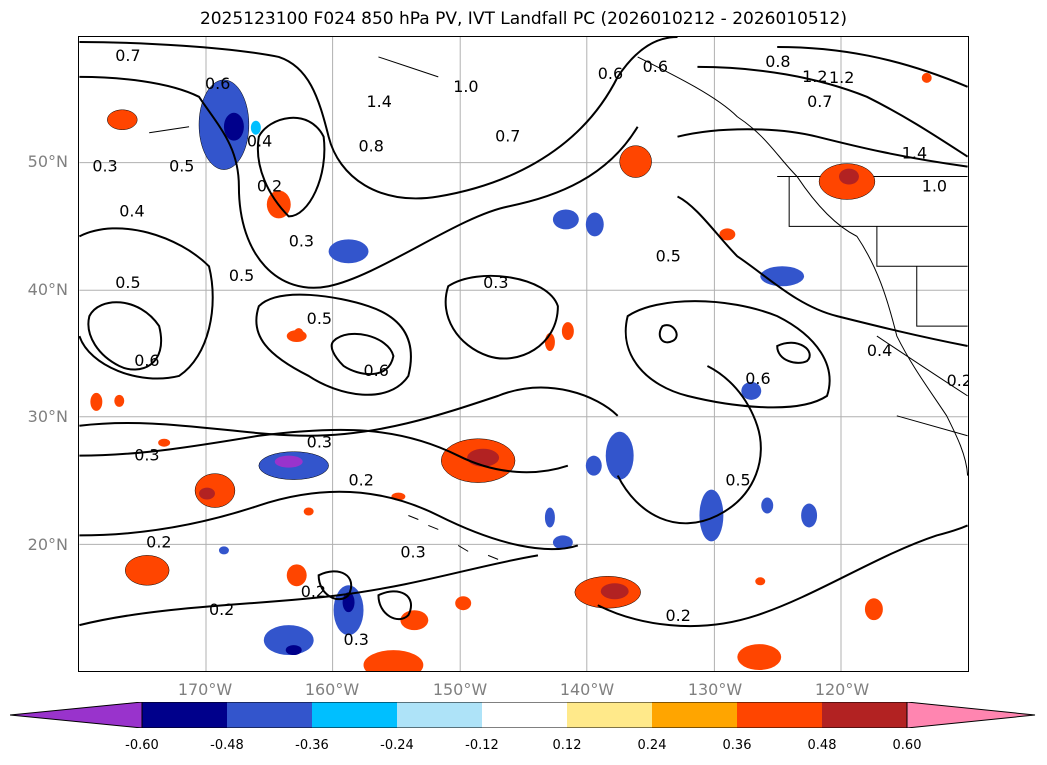 The width and height of the screenshot is (1047, 765). I want to click on colorbar, so click(523, 715).